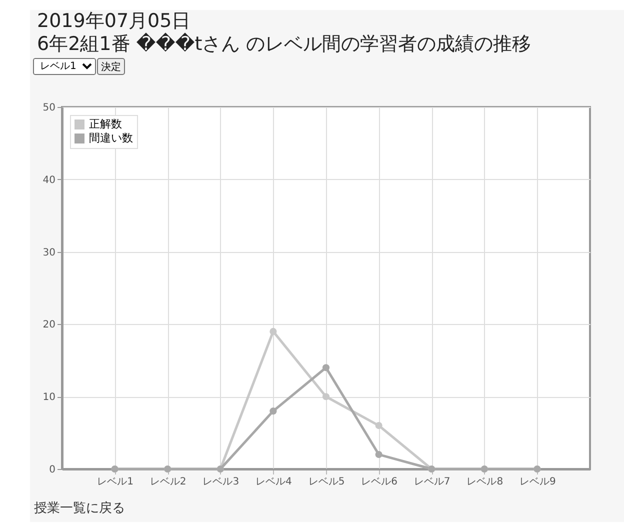 This screenshot has height=524, width=624. Describe the element at coordinates (284, 44) in the screenshot. I see `chart-subtitle: 6年2組1番 ���tさん のレベル間の学習者の成績の推移` at that location.